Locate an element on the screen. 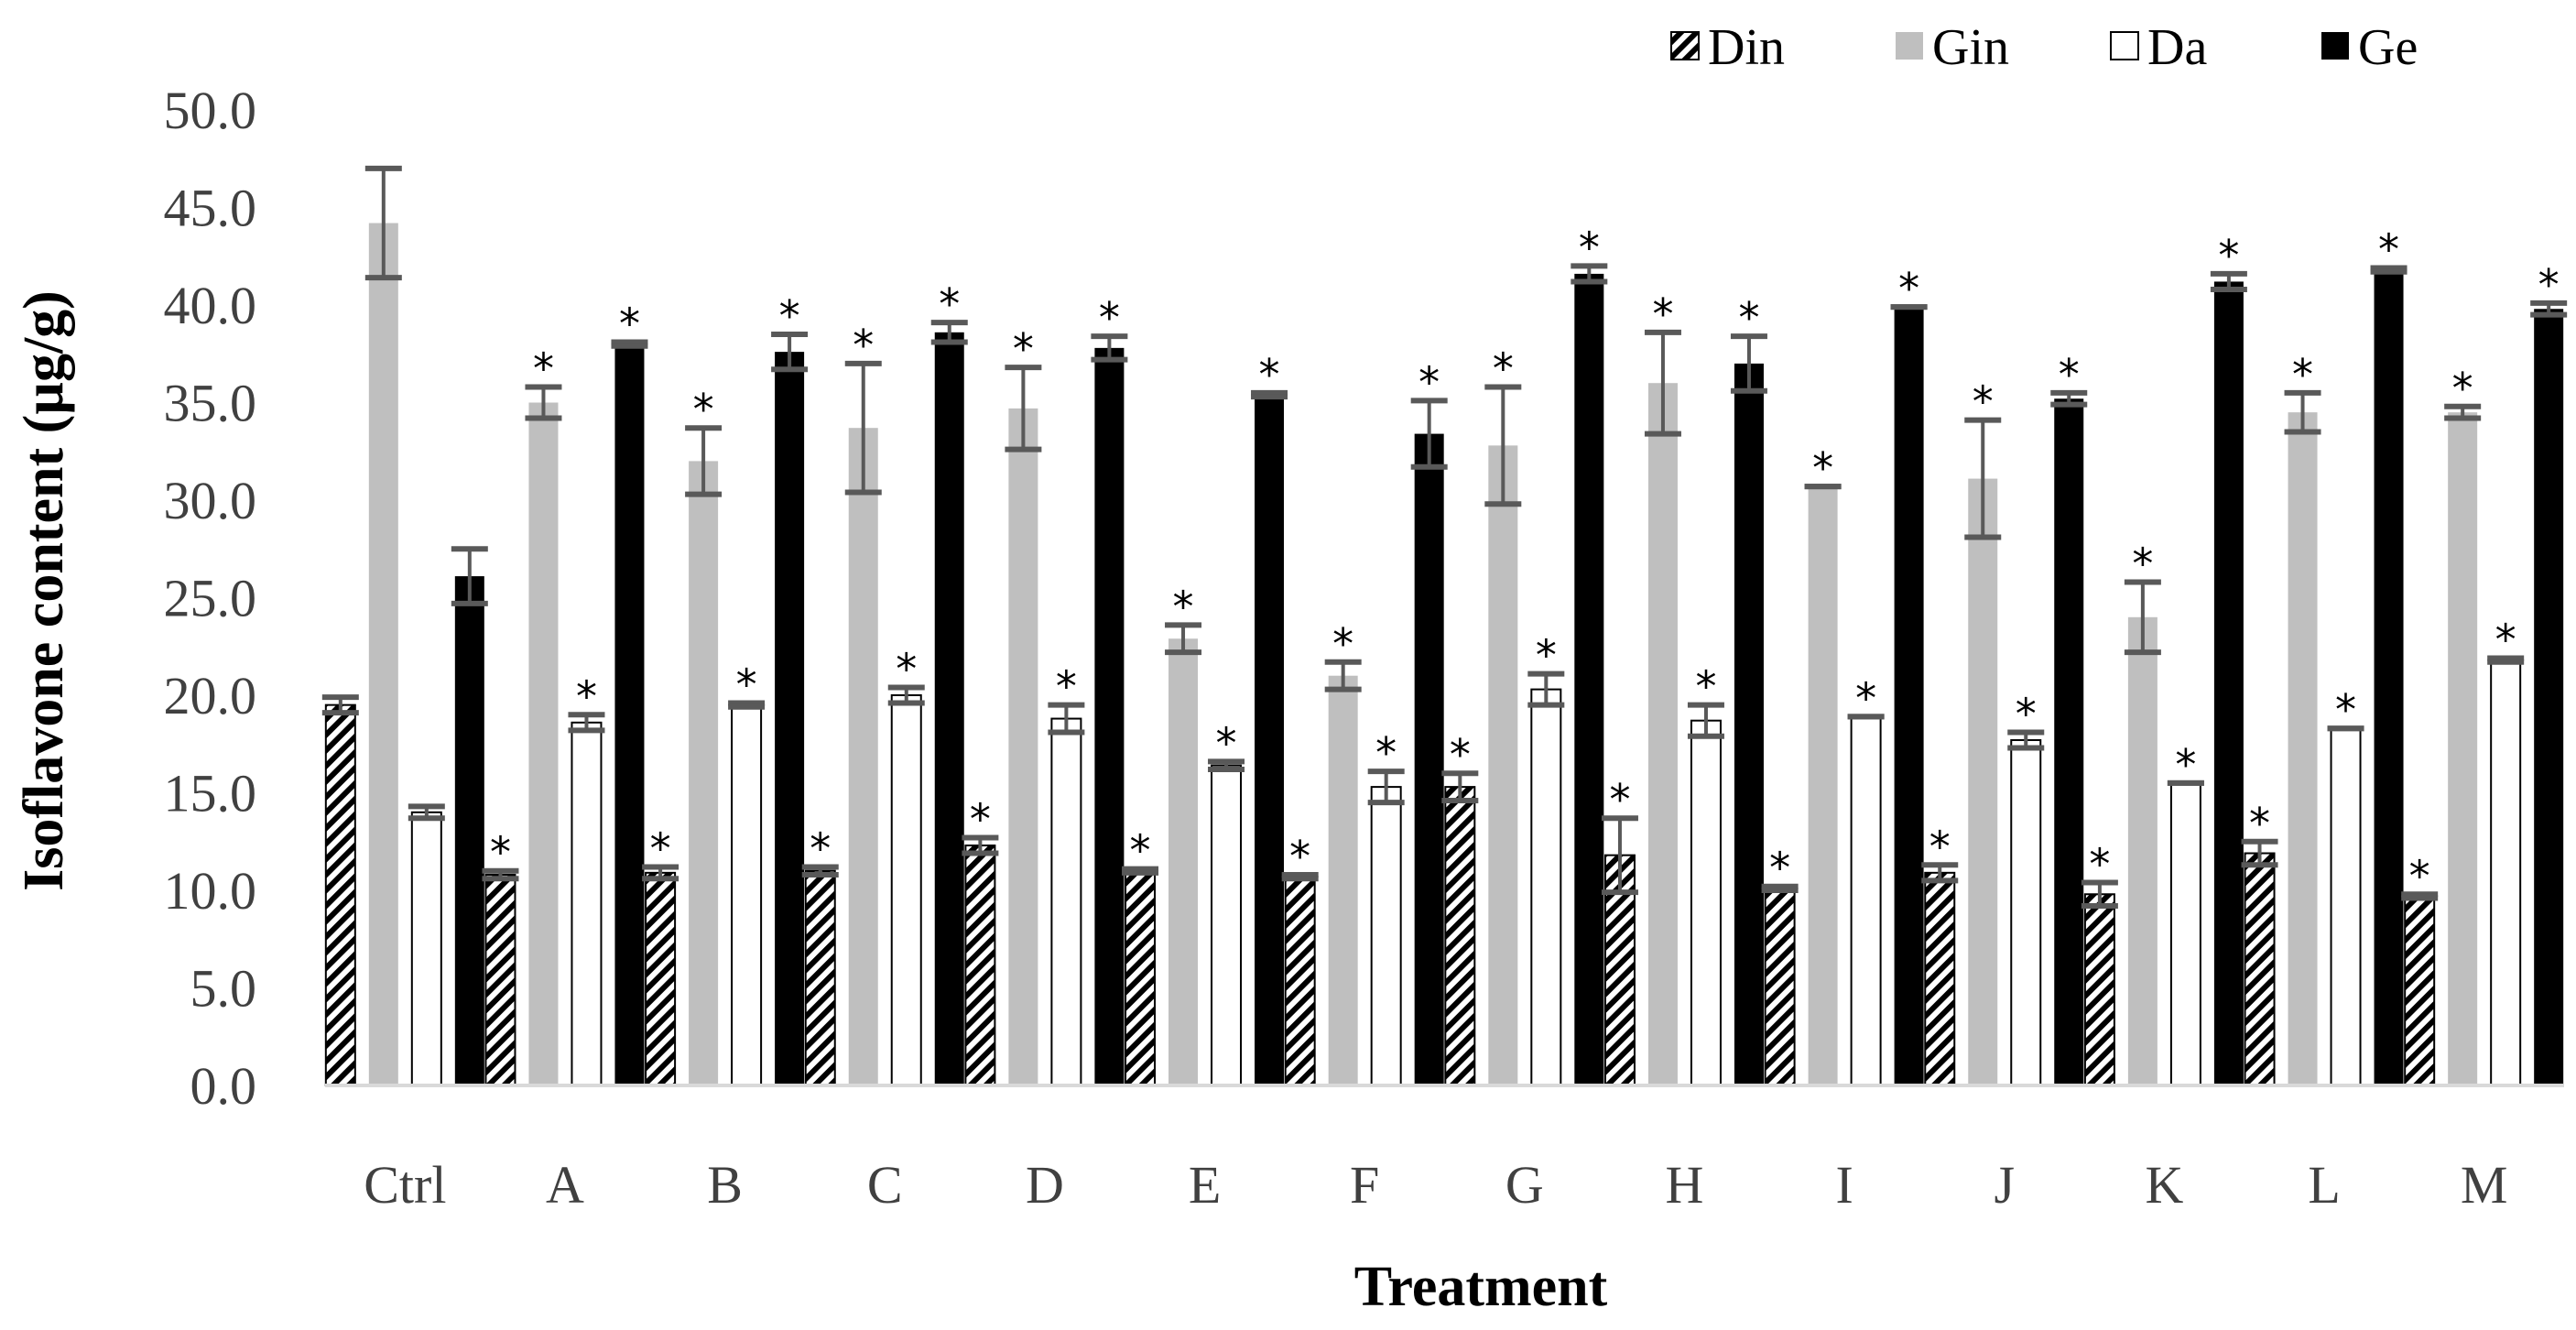 This screenshot has width=2576, height=1330. bar-gin-g is located at coordinates (1503, 765).